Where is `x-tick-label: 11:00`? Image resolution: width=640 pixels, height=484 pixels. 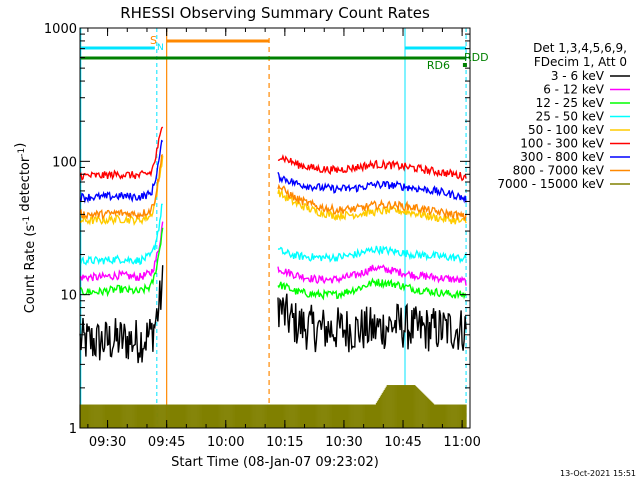 x-tick-label: 11:00 is located at coordinates (461, 442).